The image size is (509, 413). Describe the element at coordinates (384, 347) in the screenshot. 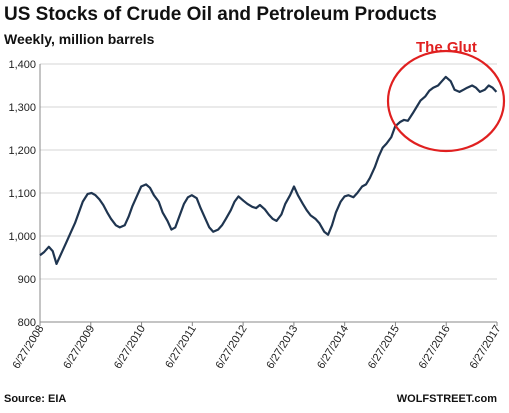

I see `x-tick-label: 6/27/2015` at that location.